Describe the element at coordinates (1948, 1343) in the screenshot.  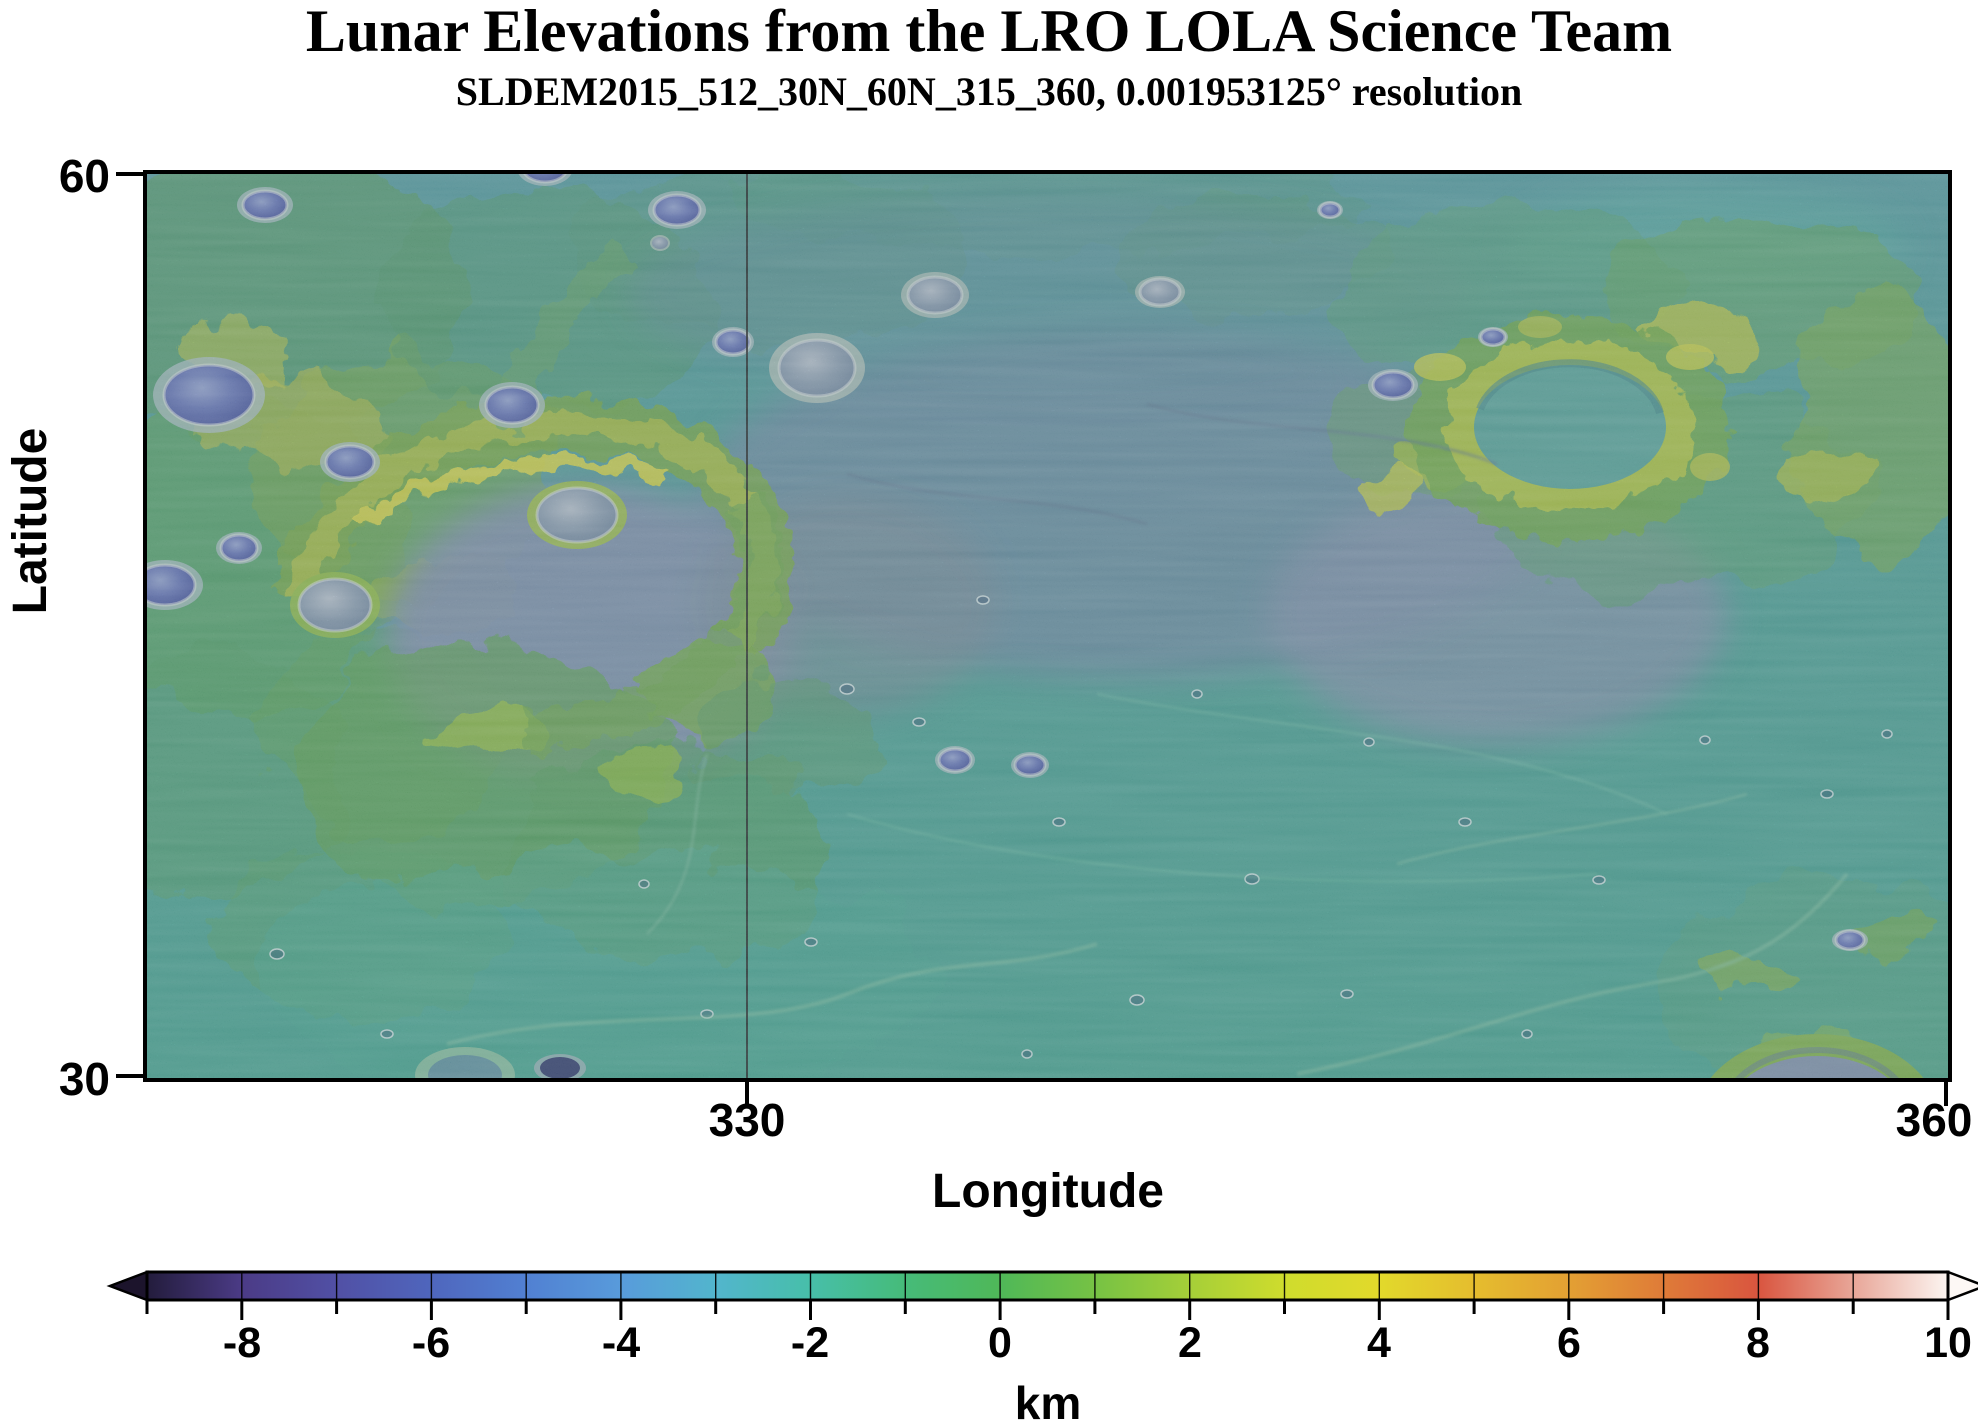
I see `colorbar-tick-label: 10` at that location.